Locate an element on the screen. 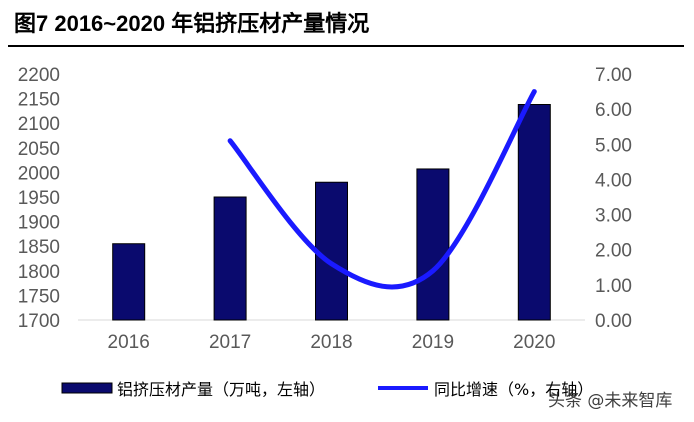 The width and height of the screenshot is (694, 422). title-divider is located at coordinates (346, 46).